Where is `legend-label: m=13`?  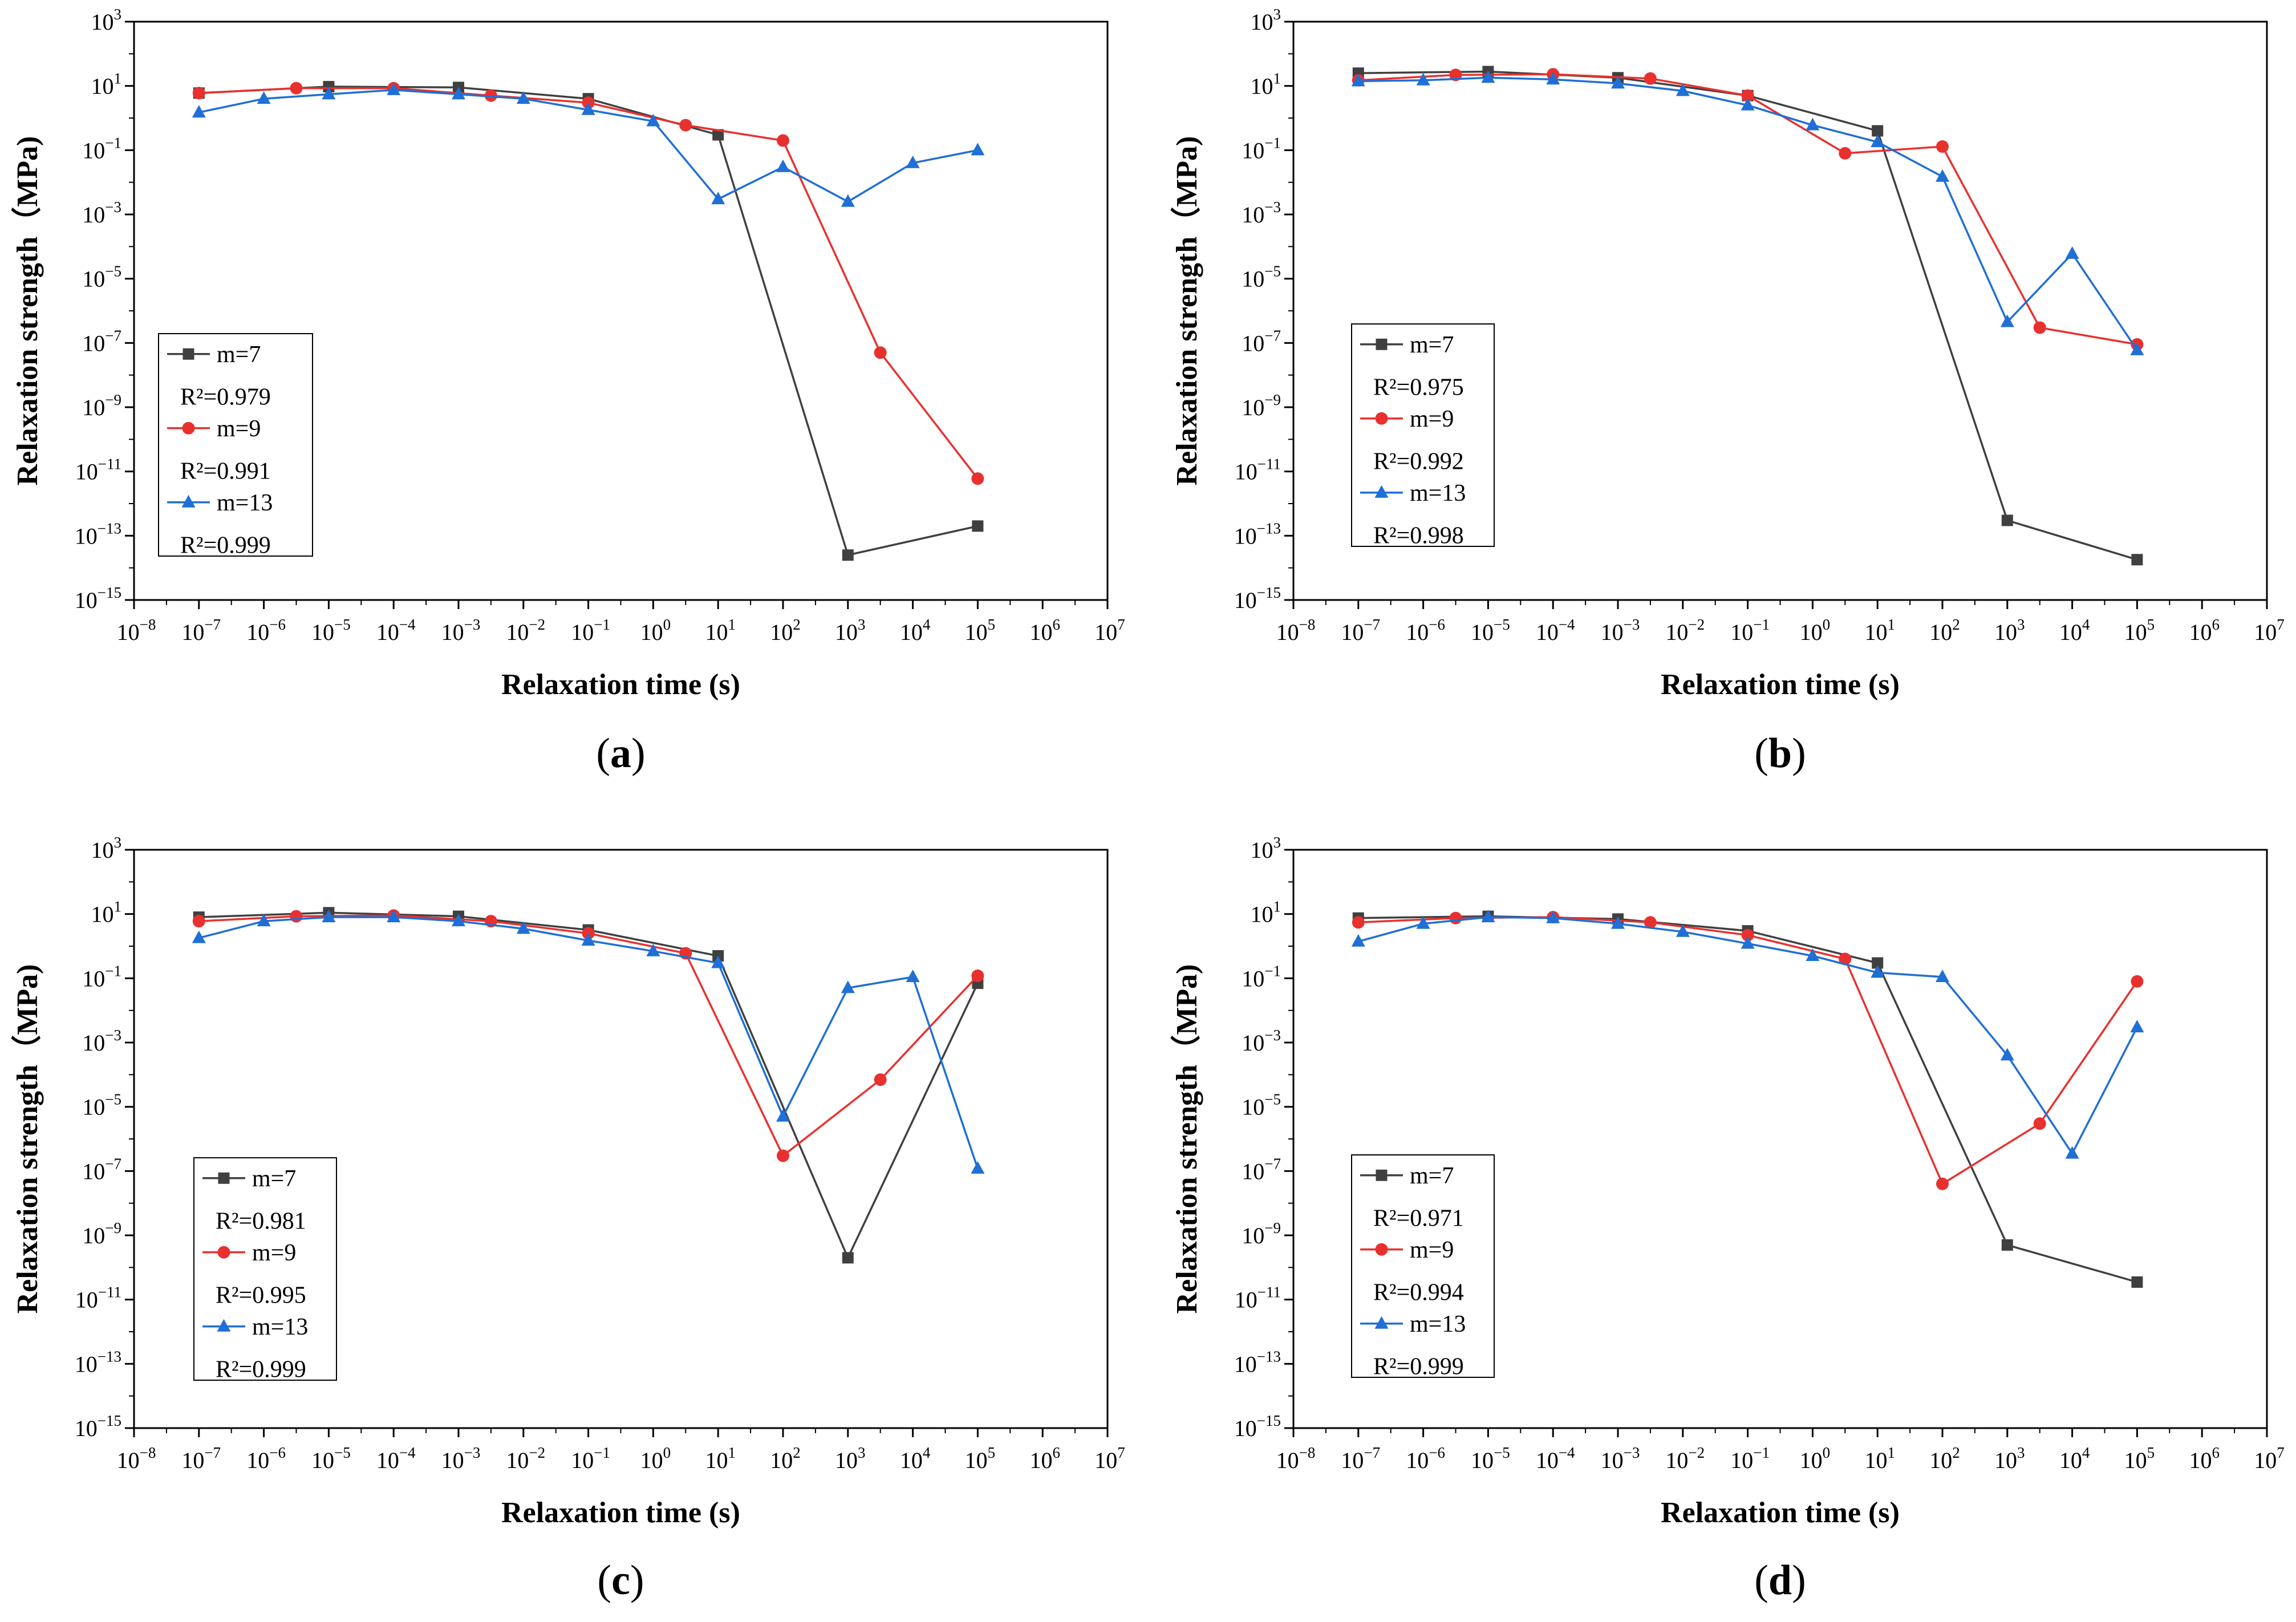
legend-label: m=13 is located at coordinates (1438, 1324).